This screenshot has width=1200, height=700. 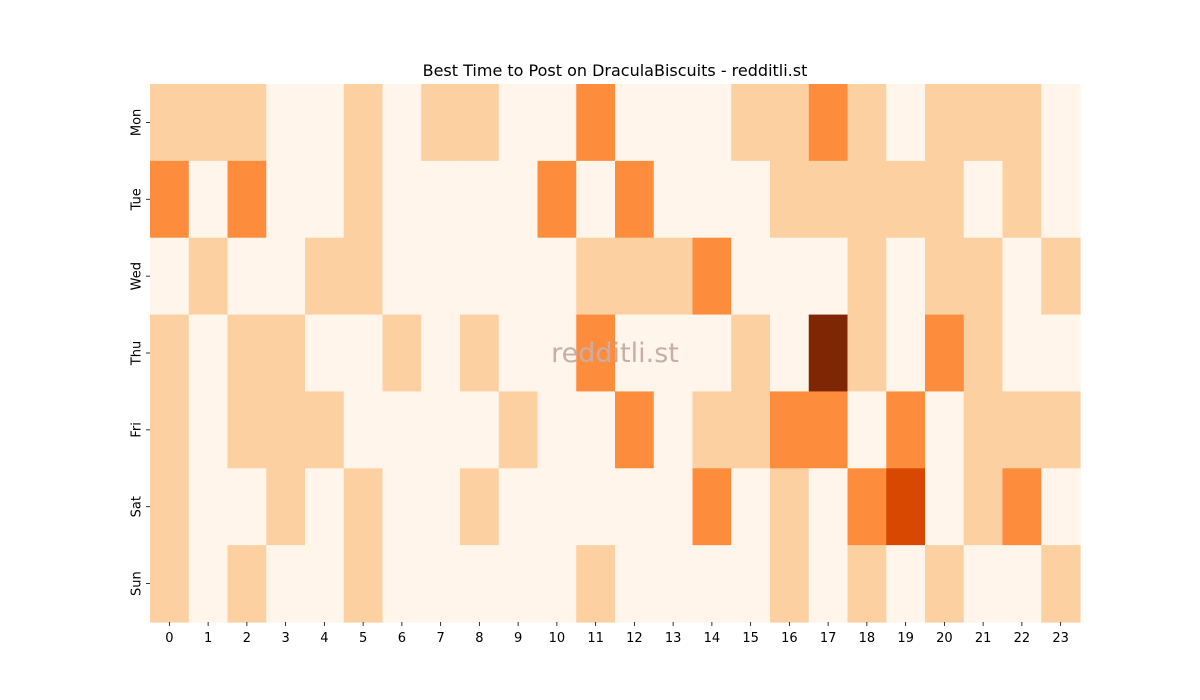 I want to click on x-tick-label-5: 5, so click(x=363, y=638).